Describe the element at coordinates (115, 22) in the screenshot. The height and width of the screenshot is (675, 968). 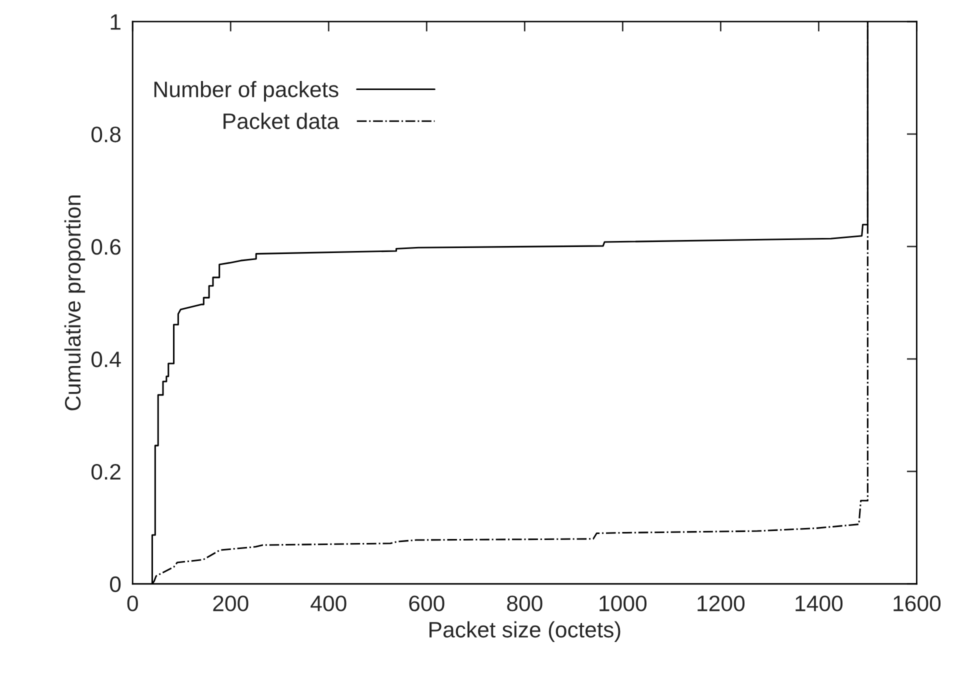
I see `y-tick-label: 1` at that location.